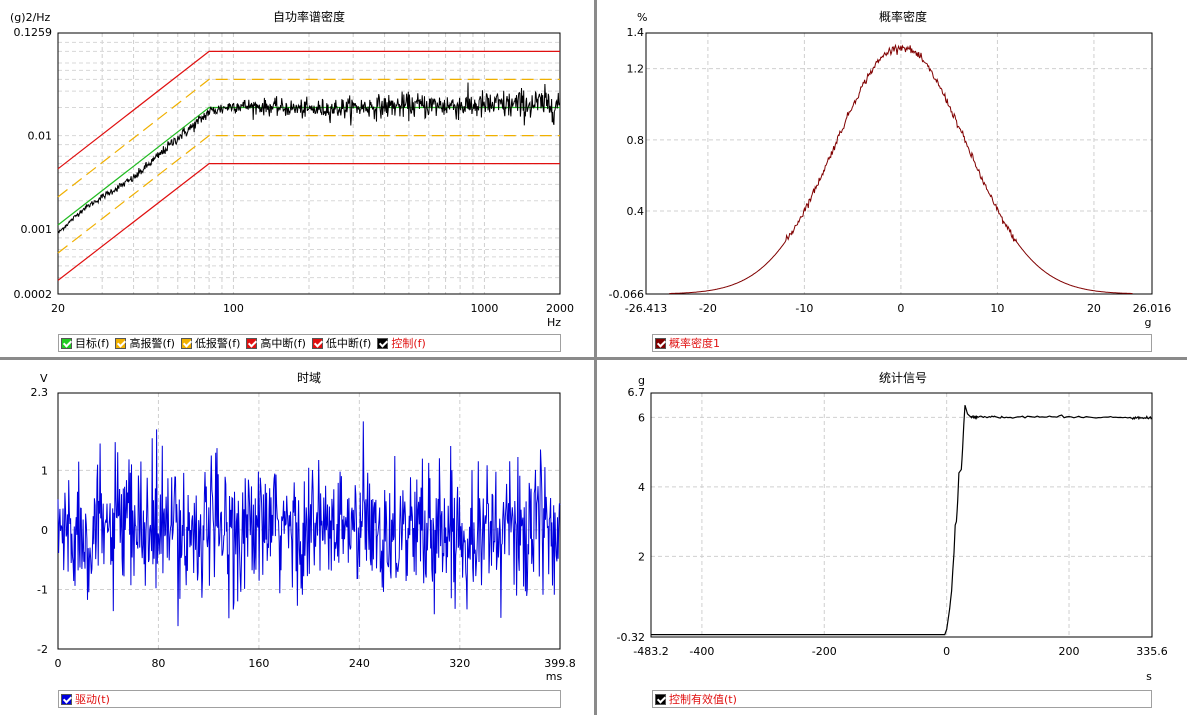 This screenshot has height=715, width=1187. What do you see at coordinates (44, 470) in the screenshot?
I see `time-ytick-label: 1` at bounding box center [44, 470].